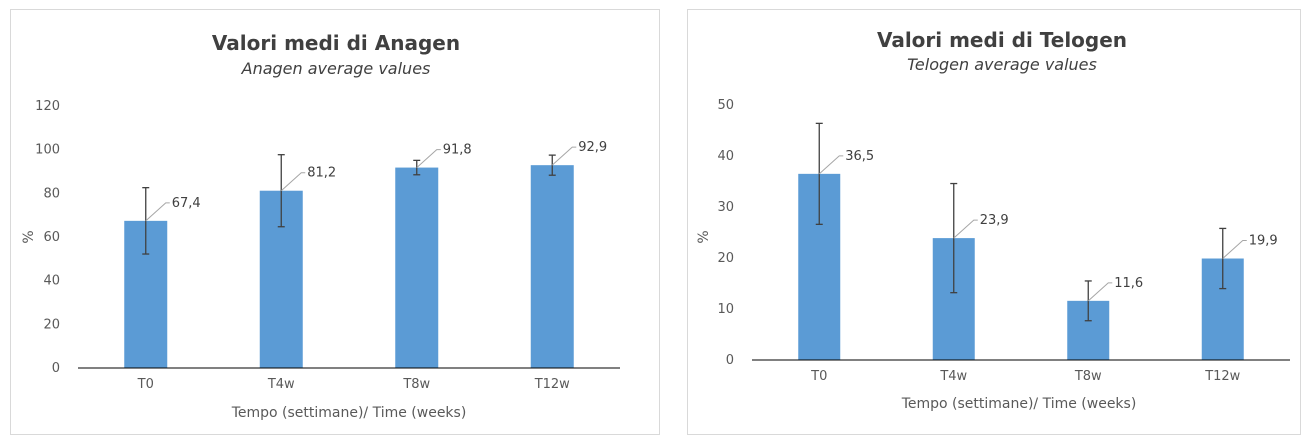 This screenshot has height=439, width=1307. Describe the element at coordinates (1002, 40) in the screenshot. I see `chart-title: Valori medi di Telogen` at that location.